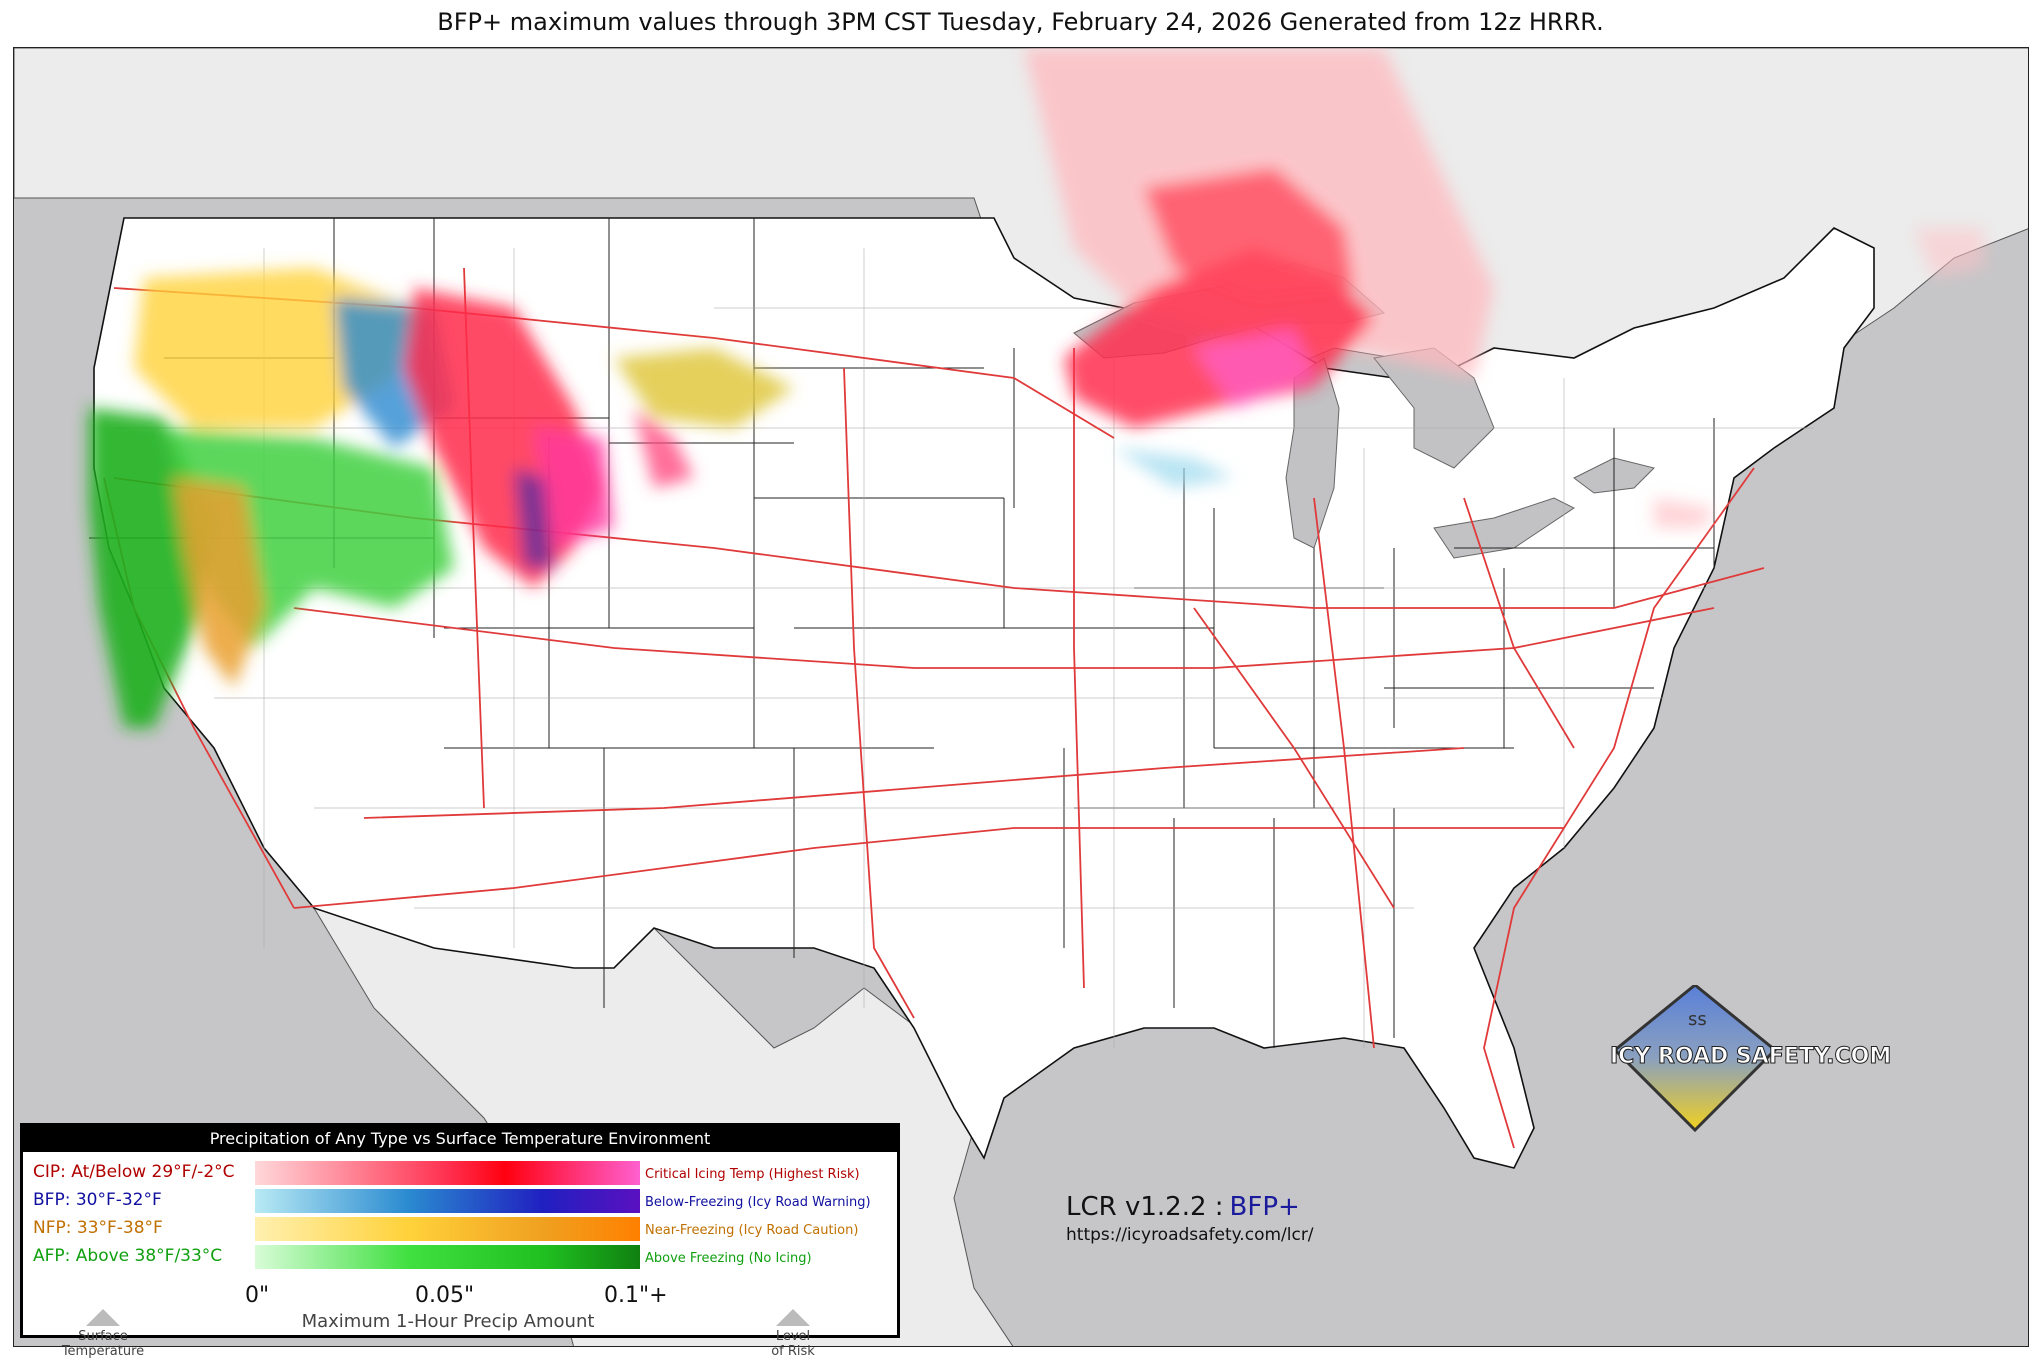 The width and height of the screenshot is (2041, 1359). I want to click on legend-right-caption: Level of Risk, so click(793, 1334).